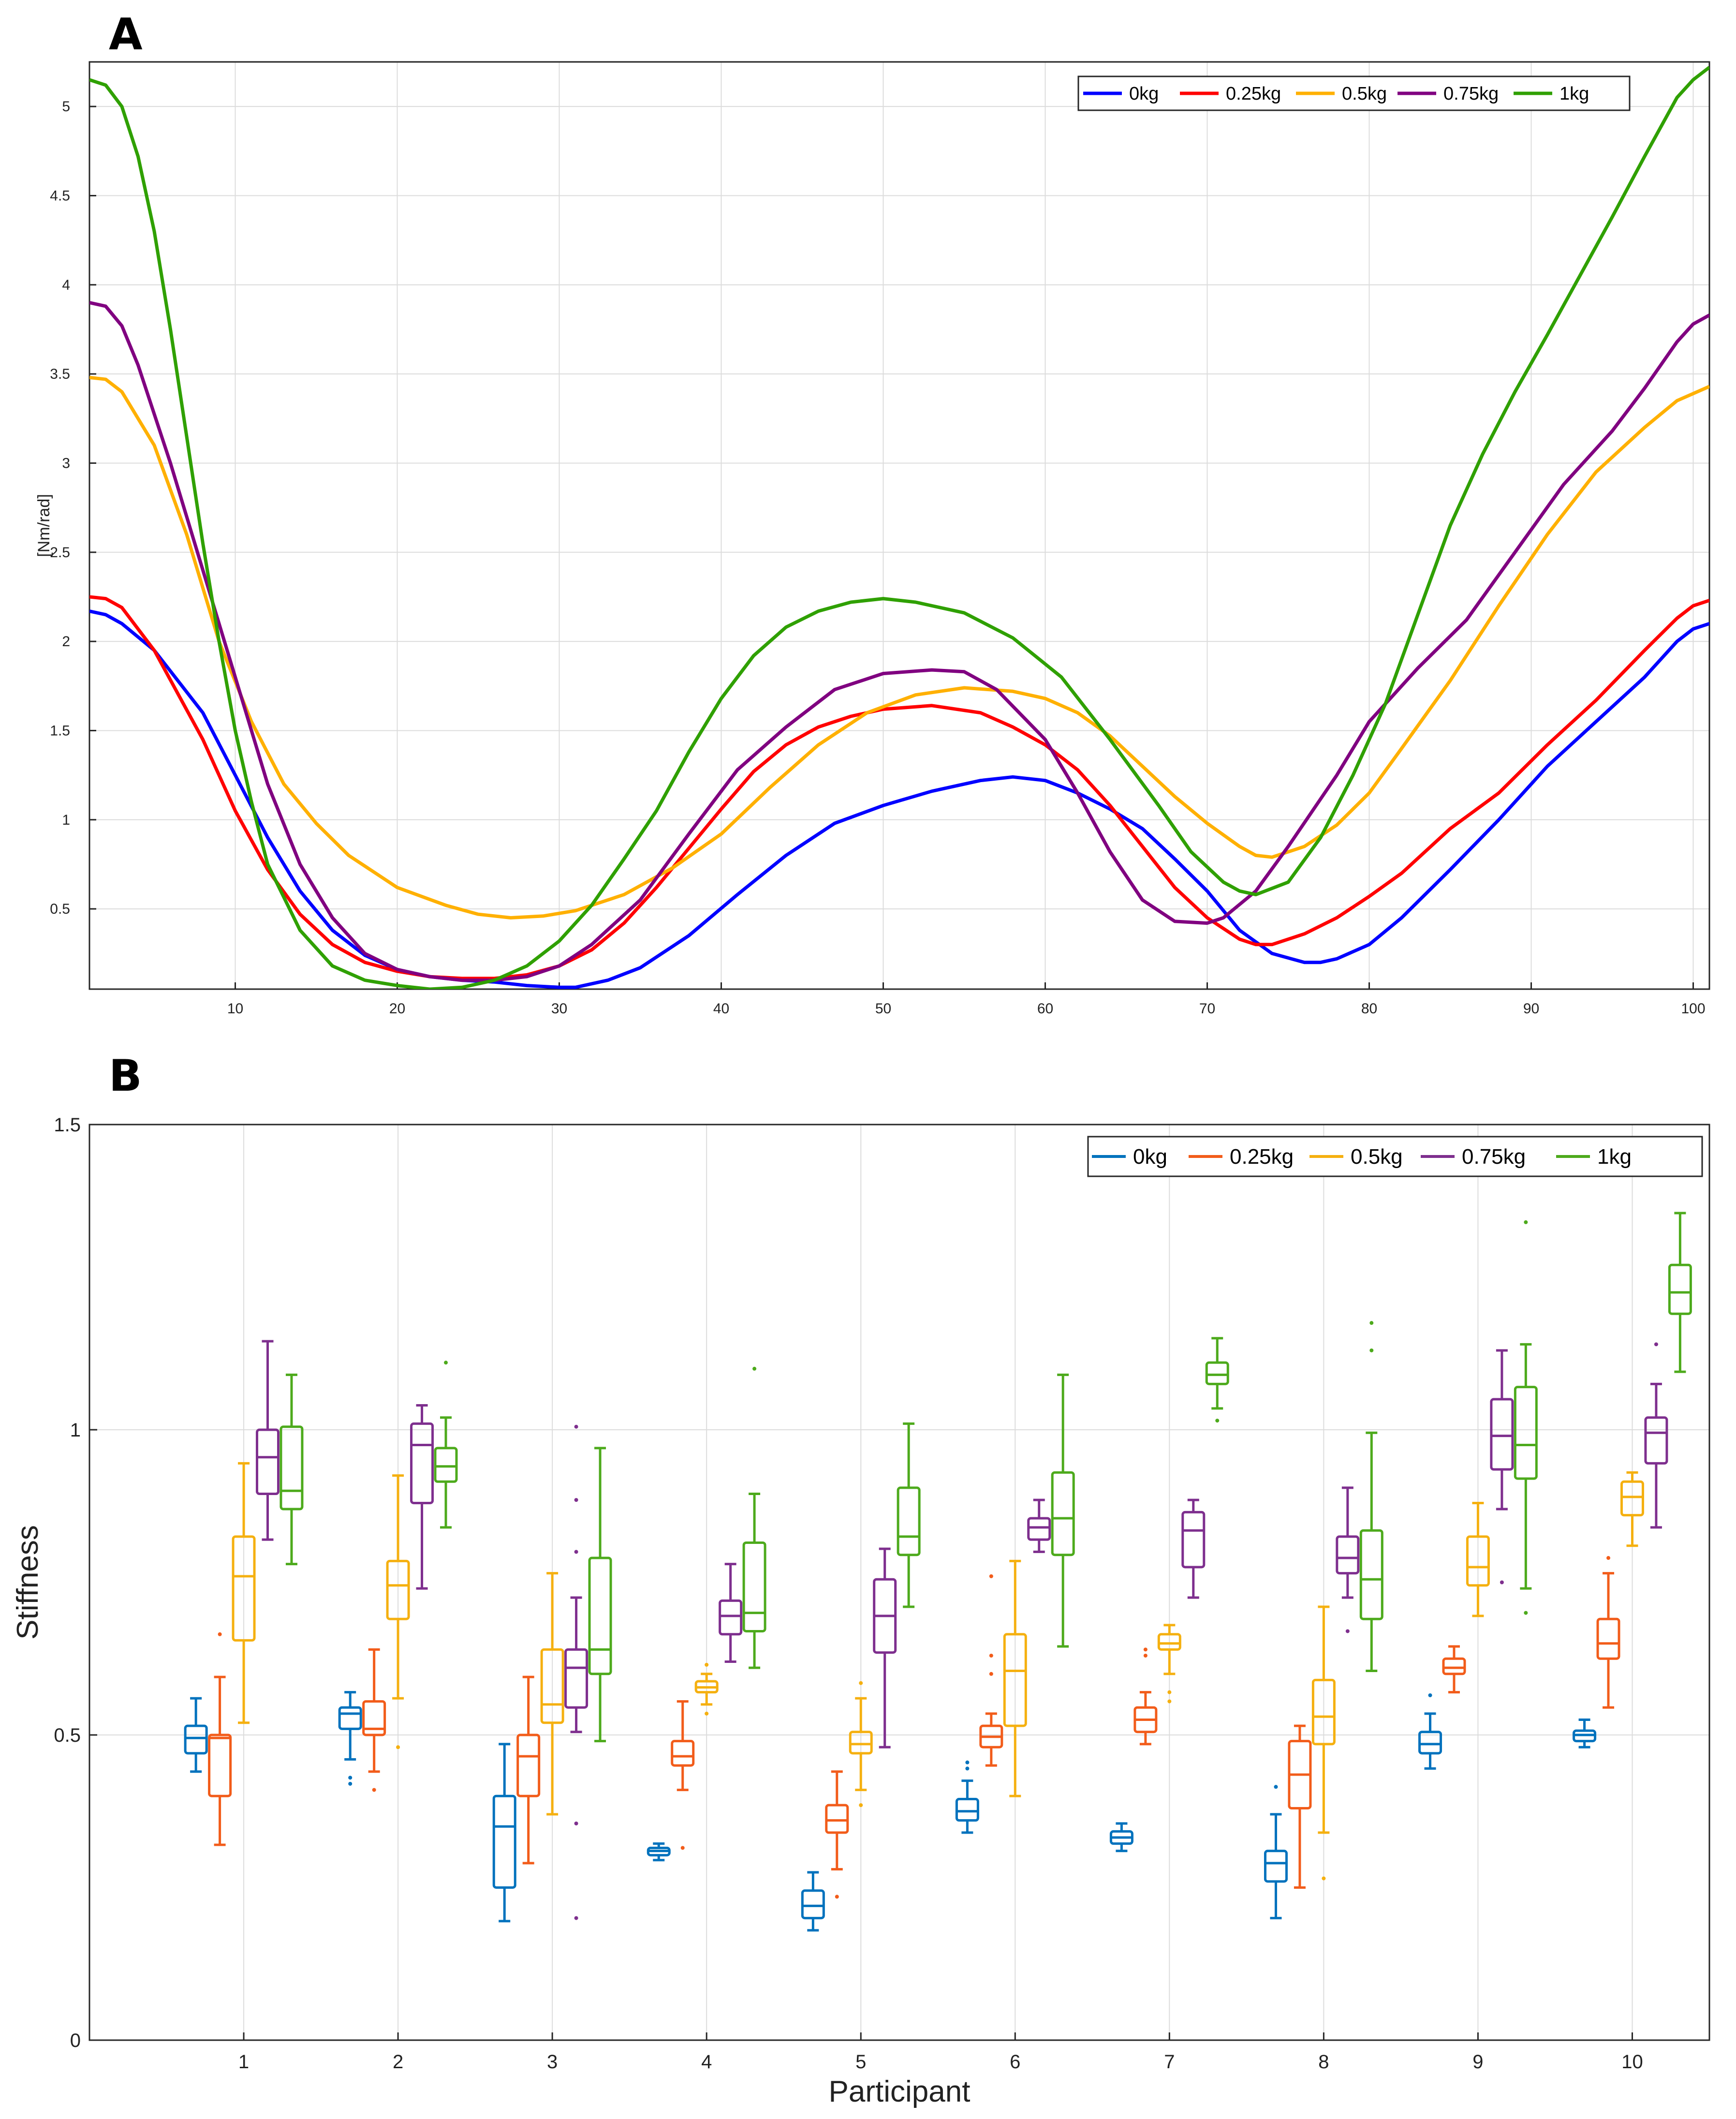 This screenshot has height=2119, width=1736. What do you see at coordinates (398, 2062) in the screenshot?
I see `chart-b-x-tick-label: 2` at bounding box center [398, 2062].